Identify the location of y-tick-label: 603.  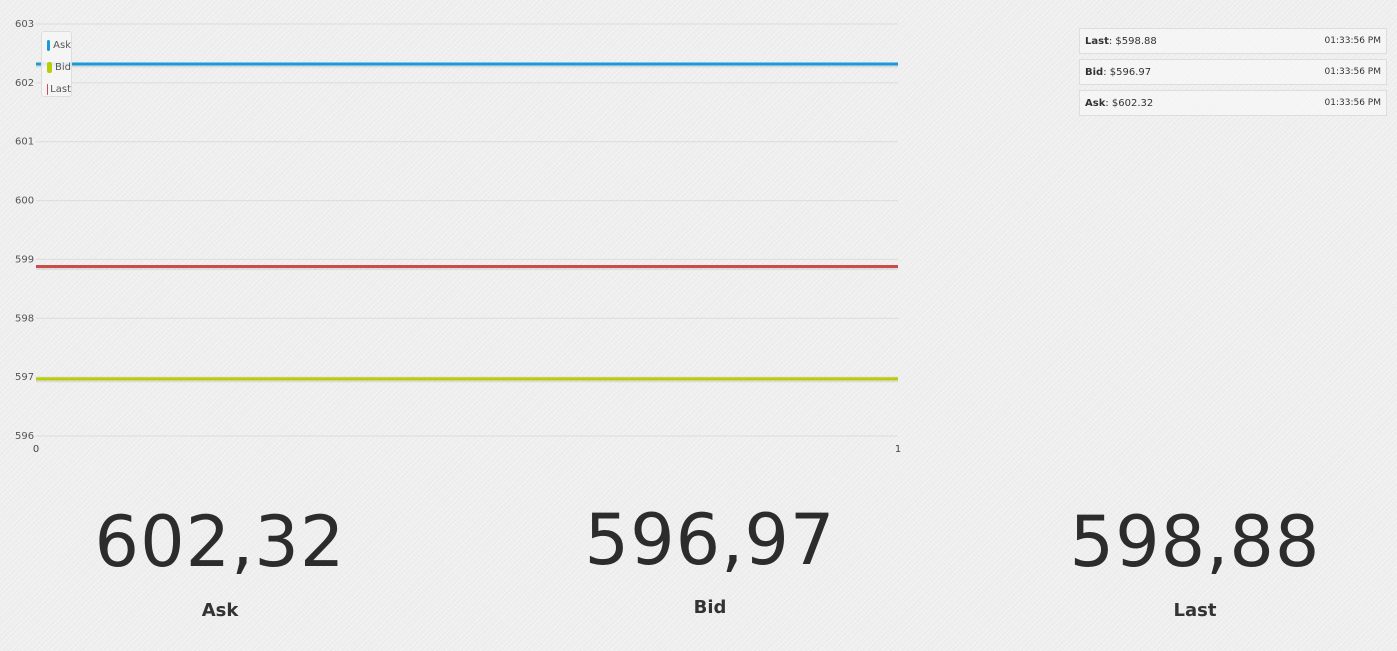
(24, 24).